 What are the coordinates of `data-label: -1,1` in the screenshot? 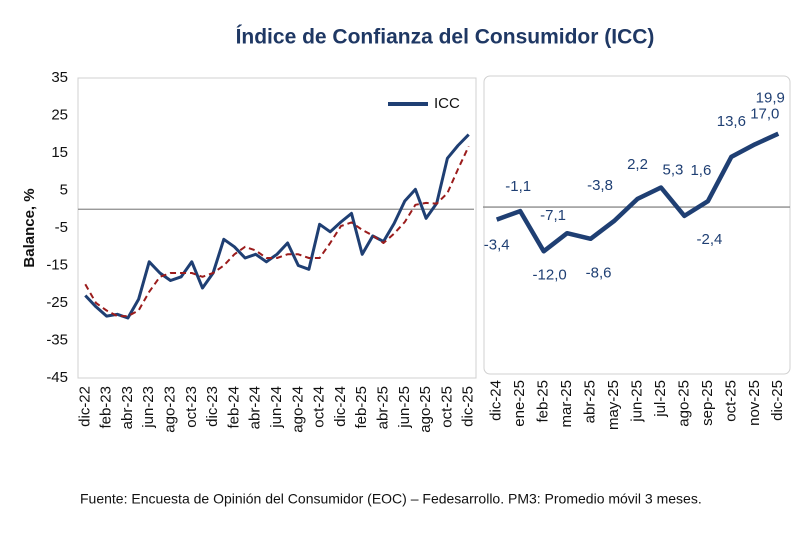 It's located at (518, 186).